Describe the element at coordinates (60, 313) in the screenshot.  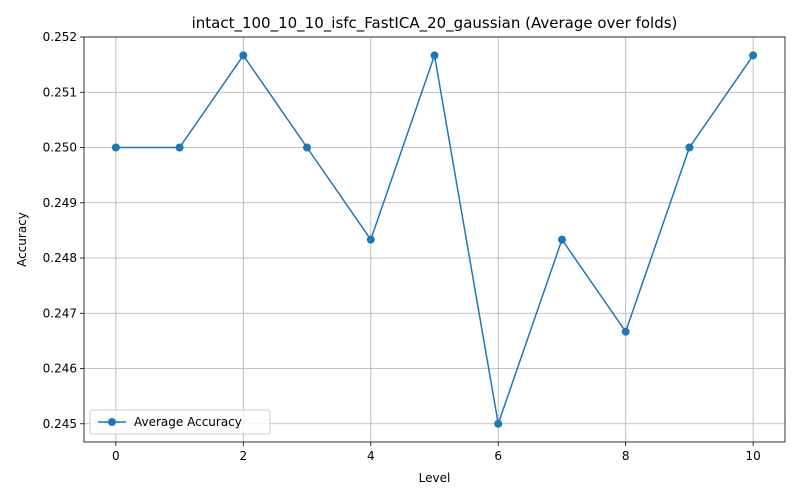
I see `y-tick-label: 0.247` at that location.